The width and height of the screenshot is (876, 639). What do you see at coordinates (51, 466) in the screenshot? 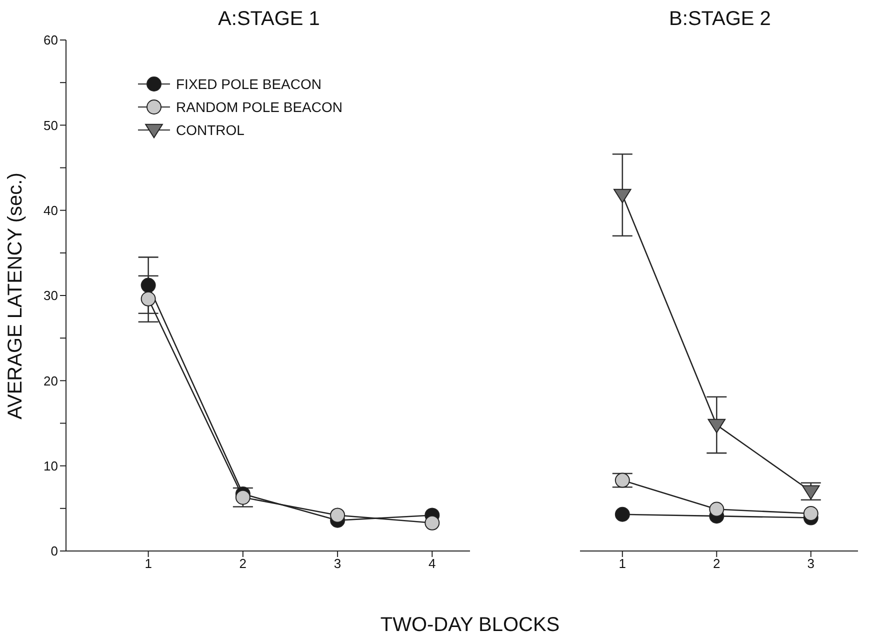
I see `y-tick-label: 10` at bounding box center [51, 466].